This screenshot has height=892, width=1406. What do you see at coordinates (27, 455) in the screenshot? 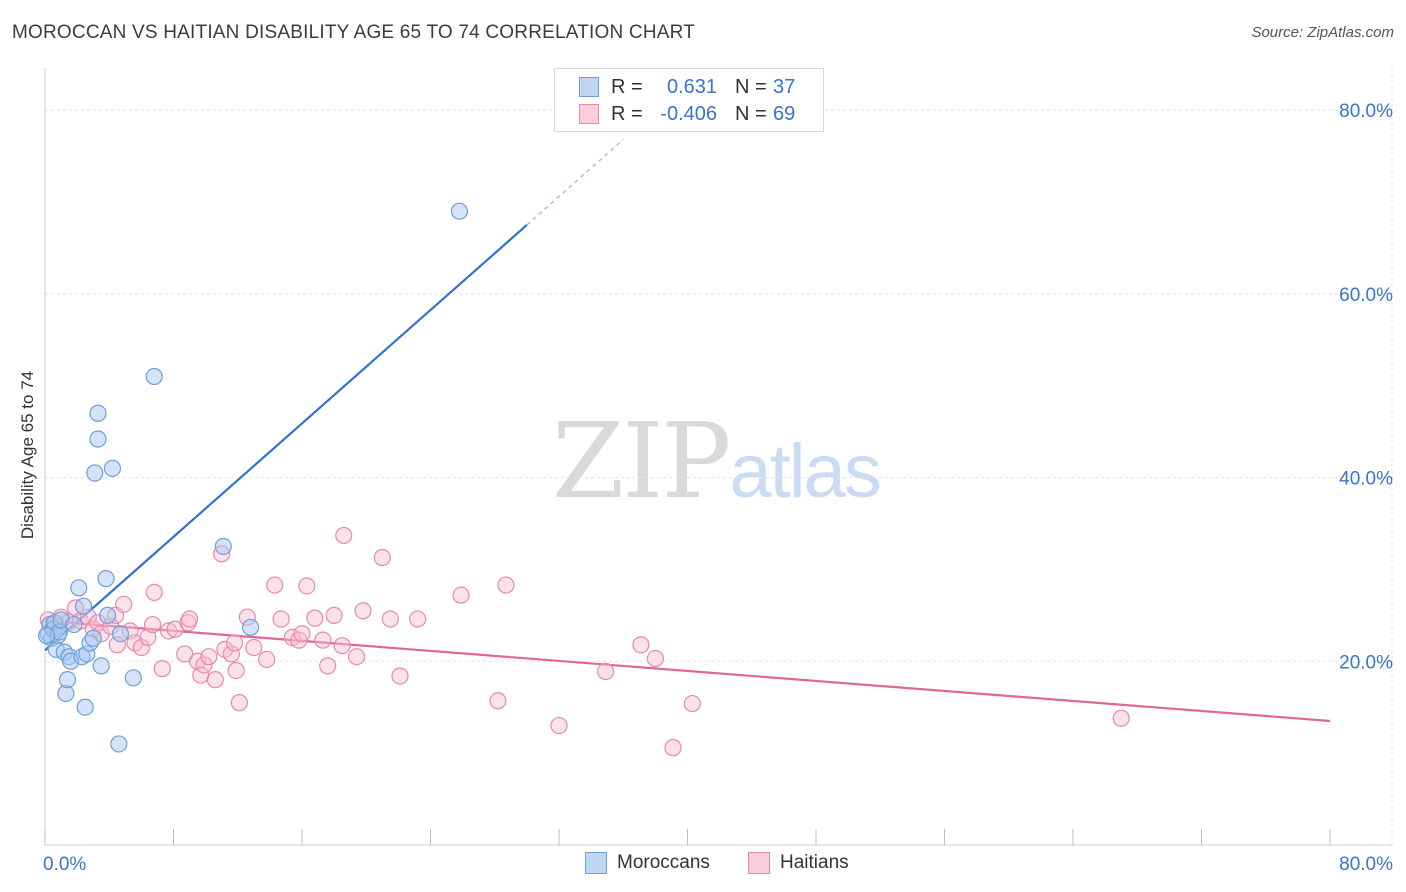
I see `y-axis-label: Disability Age 65 to 74` at bounding box center [27, 455].